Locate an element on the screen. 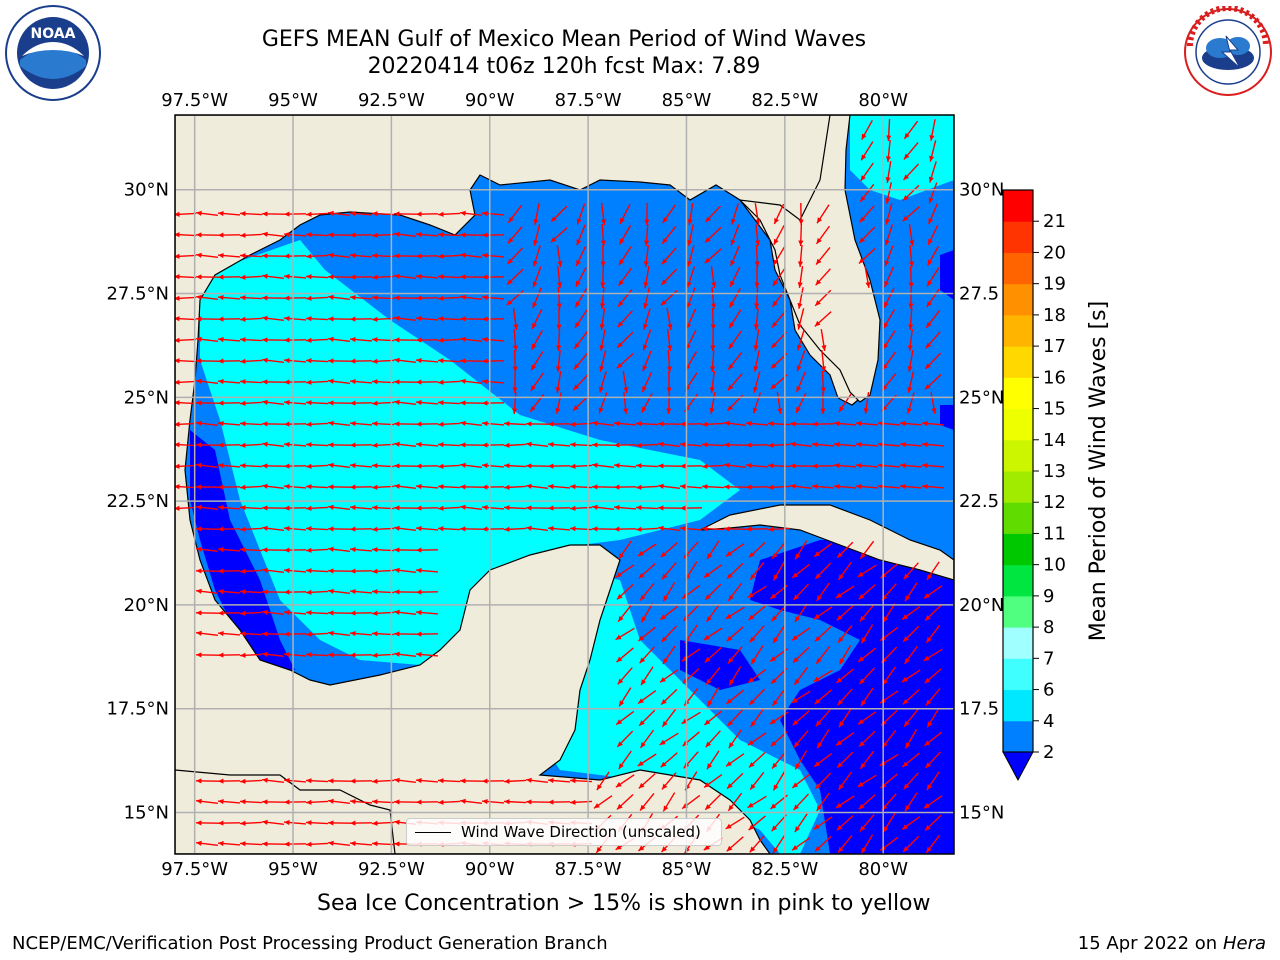 This screenshot has height=960, width=1280. x-tick-label-bottom: 97.5°W is located at coordinates (194, 869).